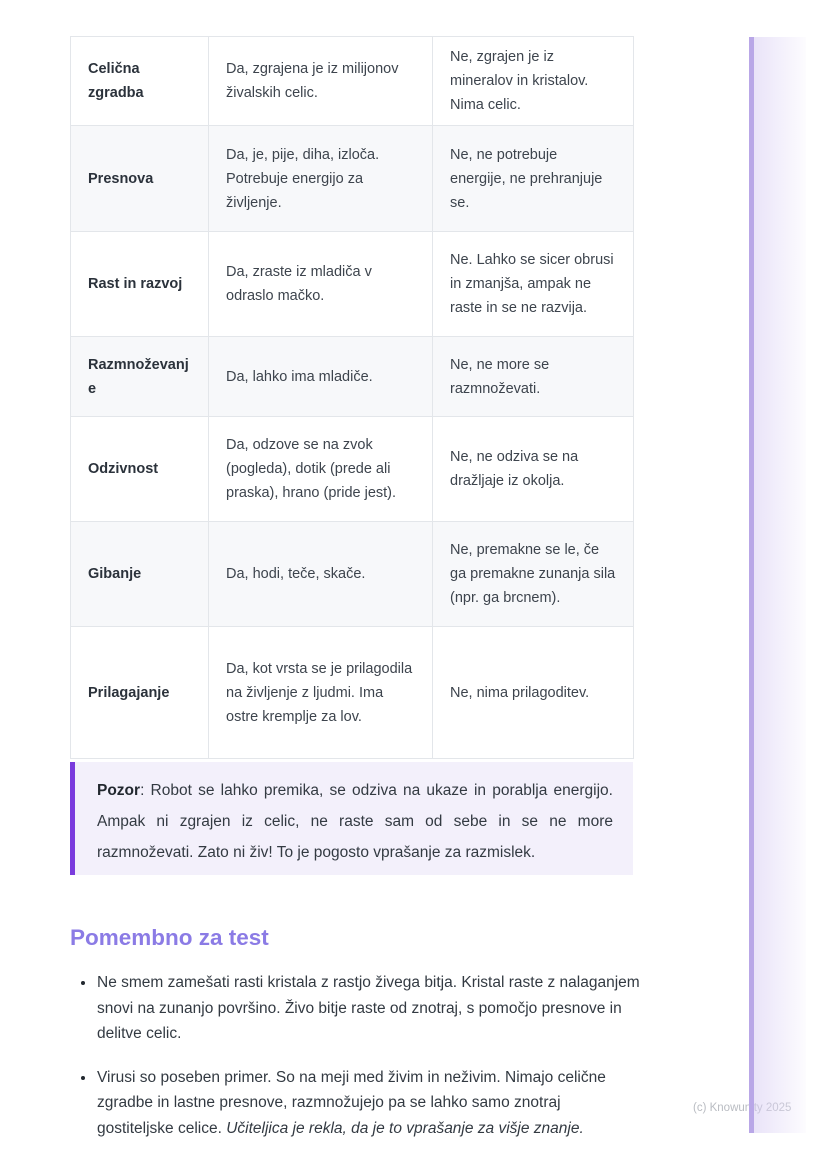 The image size is (828, 1171). I want to click on row-label: Prilagajanje, so click(139, 692).